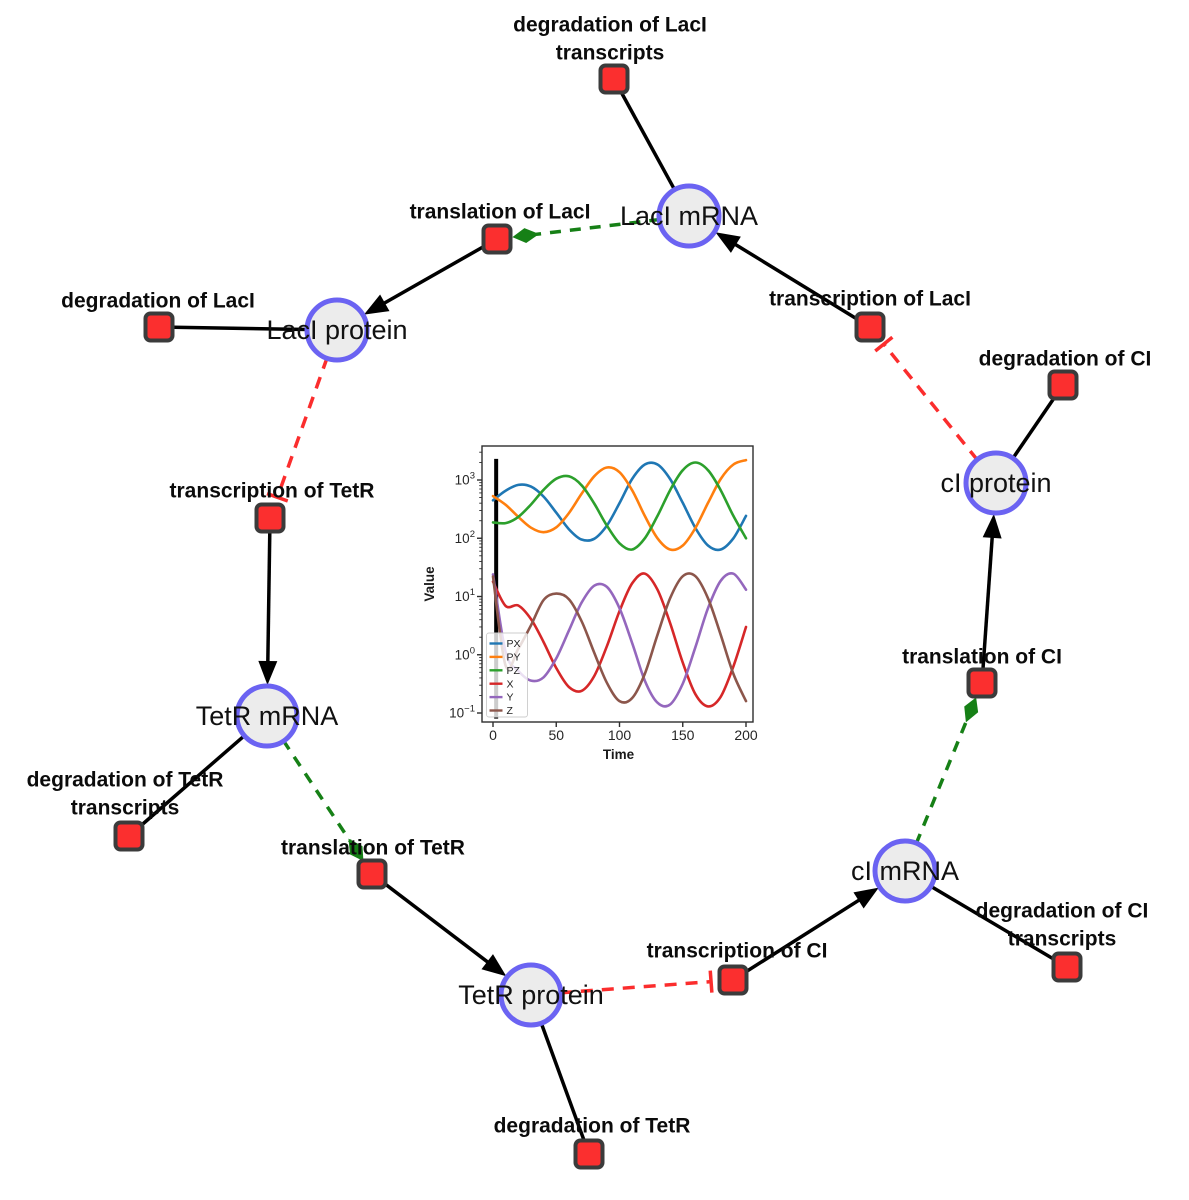 The height and width of the screenshot is (1200, 1189). What do you see at coordinates (452, 586) in the screenshot?
I see `y-axis: 10³ 10² 10¹ 10⁰ 10⁻¹ Value` at bounding box center [452, 586].